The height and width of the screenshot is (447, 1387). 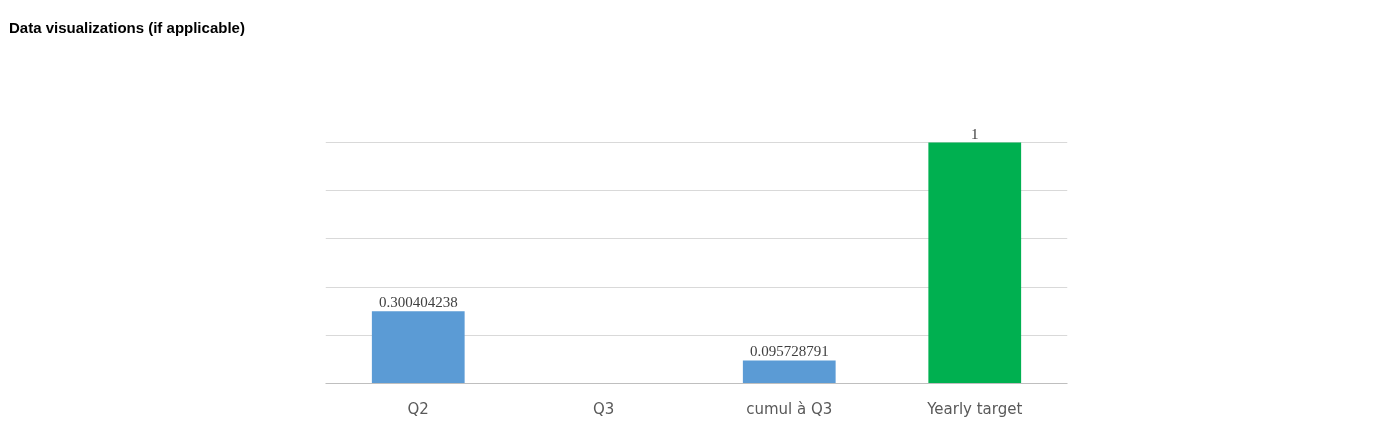 I want to click on x-tick-label: cumul à Q3, so click(x=789, y=408).